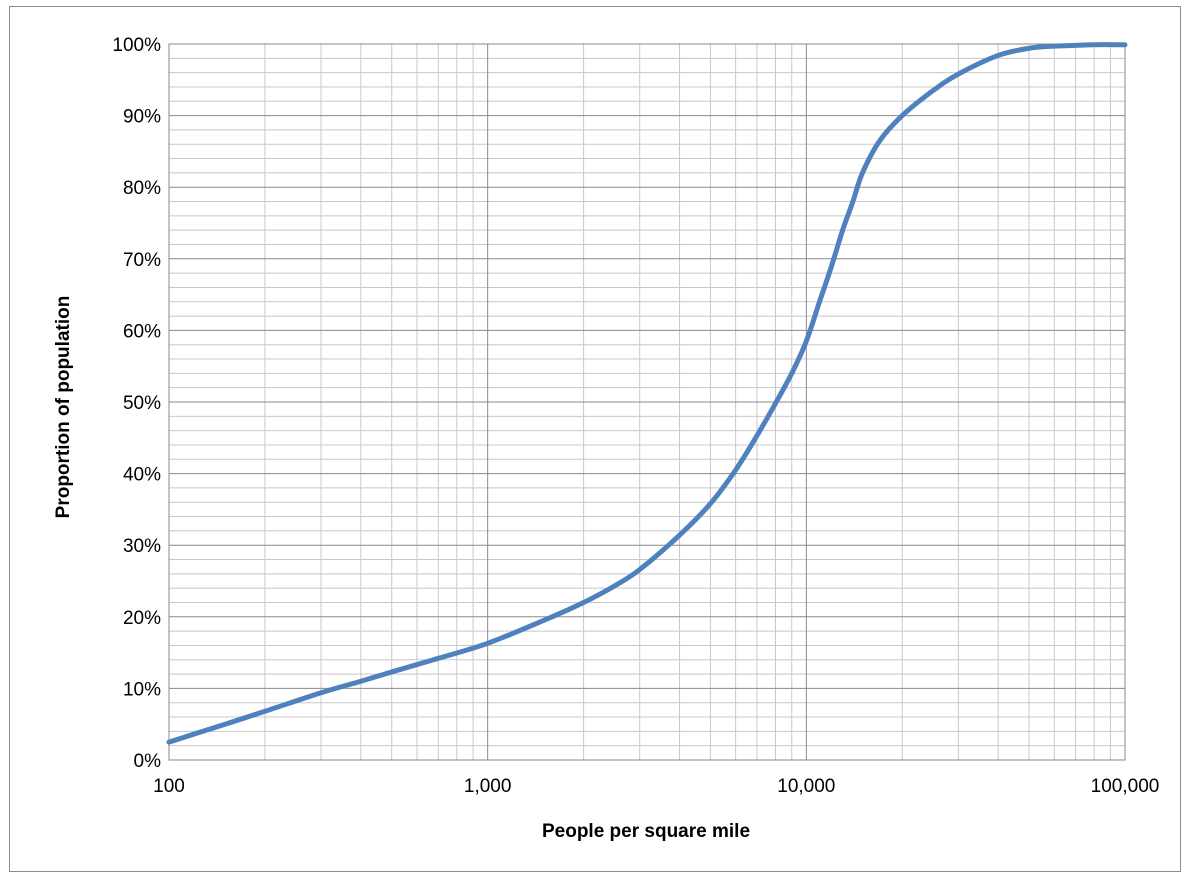  I want to click on x-tick-label: 100,000, so click(1125, 786).